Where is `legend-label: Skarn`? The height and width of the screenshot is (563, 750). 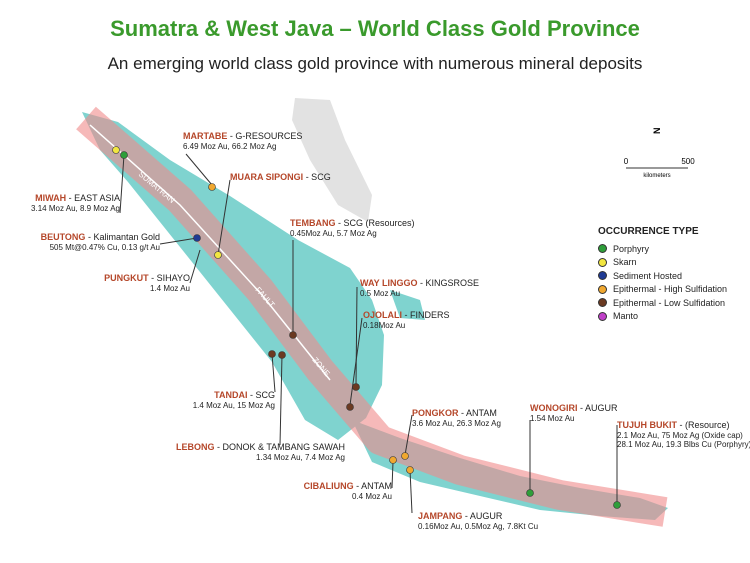
legend-label: Skarn is located at coordinates (625, 262).